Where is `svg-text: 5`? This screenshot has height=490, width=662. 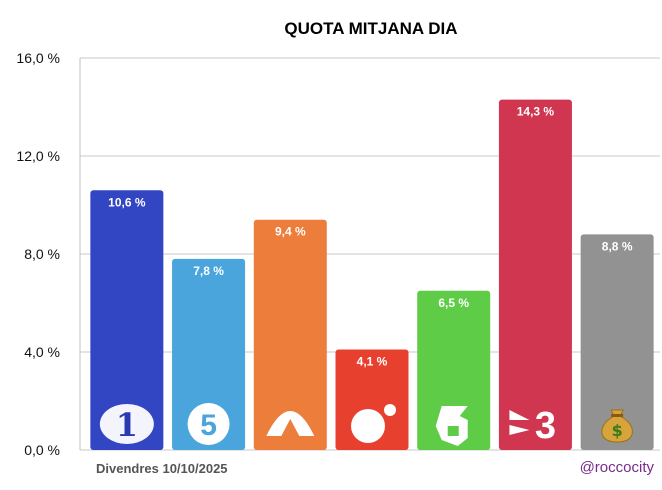
svg-text: 5 is located at coordinates (208, 425).